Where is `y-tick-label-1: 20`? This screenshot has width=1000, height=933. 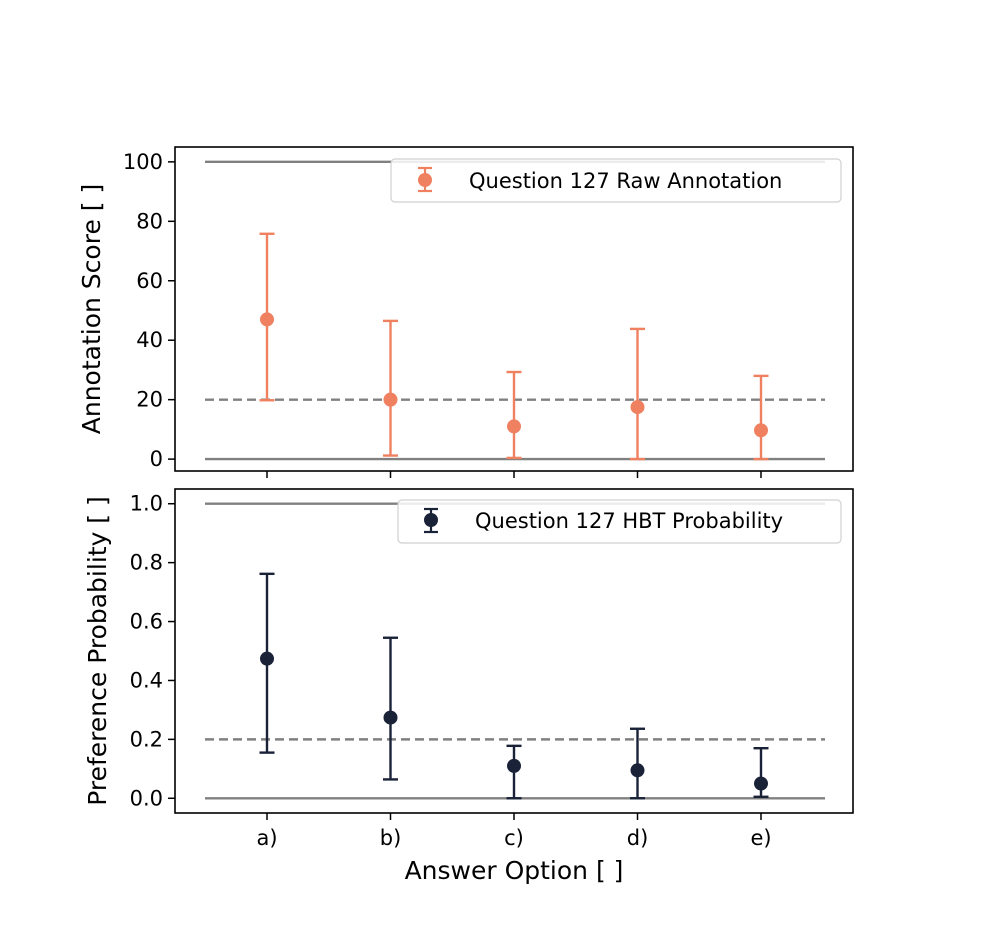 y-tick-label-1: 20 is located at coordinates (149, 400).